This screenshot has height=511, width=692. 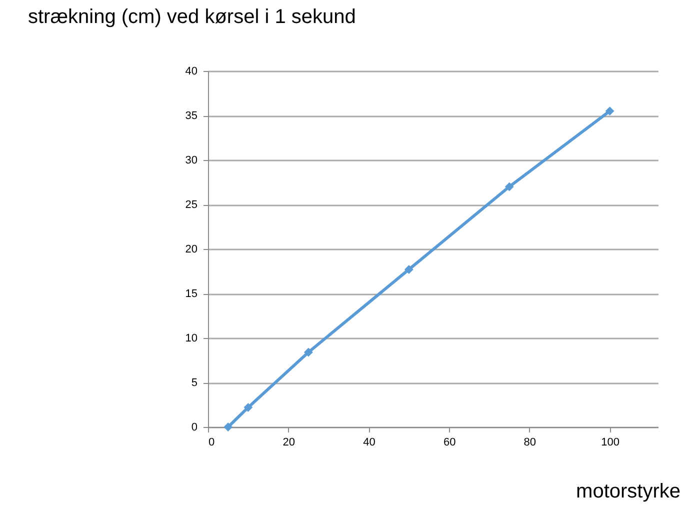 I want to click on y-tick-label: 10, so click(x=191, y=338).